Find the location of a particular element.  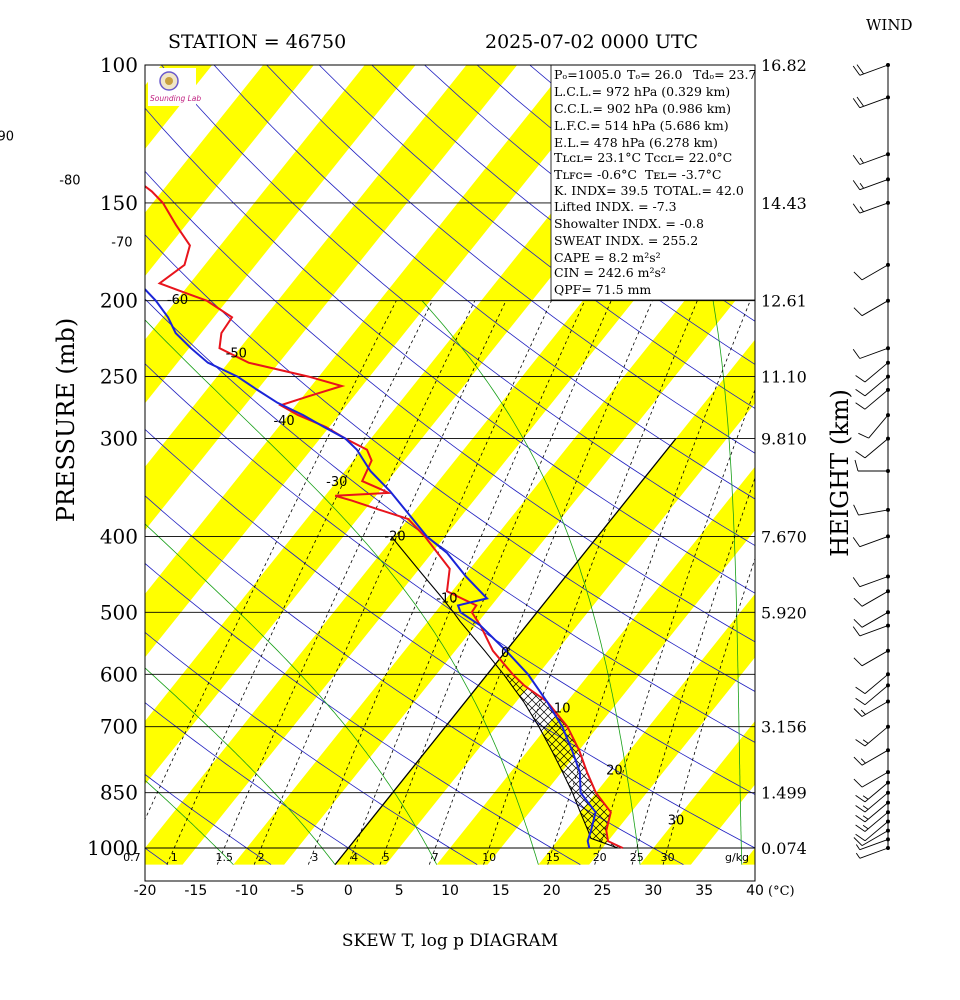

mixing-ratio-labels: 0.7 1 1.5 2 3 4 5 7 10 15 20 25 30 g/kg is located at coordinates (436, 857).